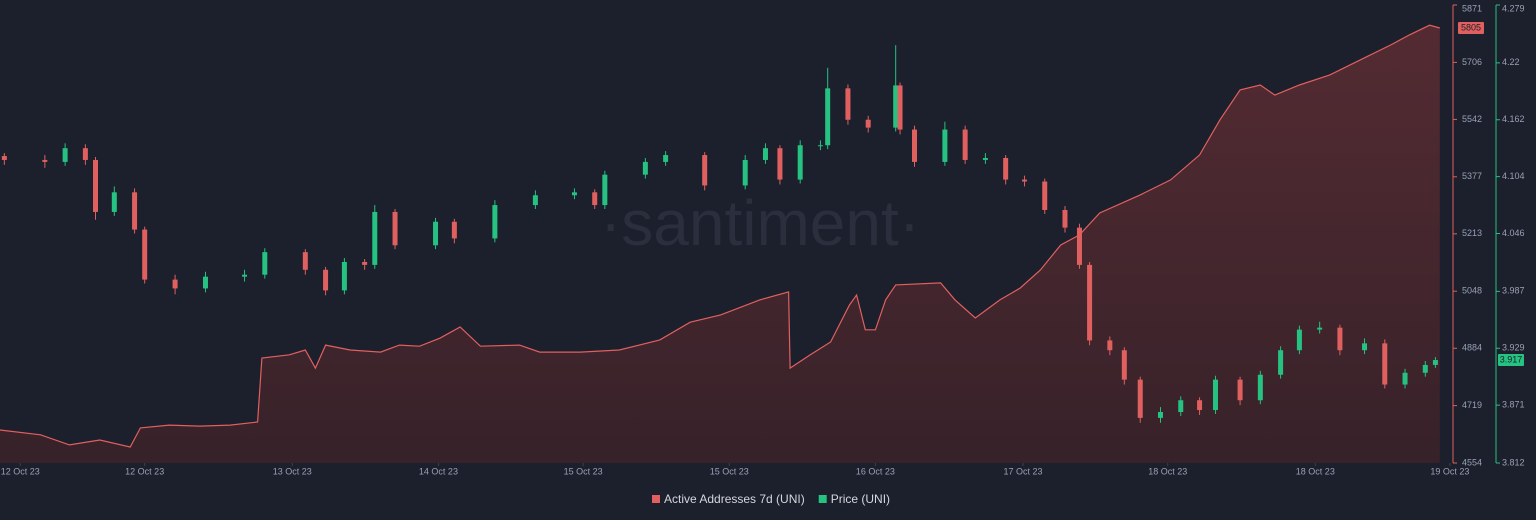 The width and height of the screenshot is (1536, 520). What do you see at coordinates (734, 499) in the screenshot?
I see `legend-label: Active Addresses 7d (UNI)` at bounding box center [734, 499].